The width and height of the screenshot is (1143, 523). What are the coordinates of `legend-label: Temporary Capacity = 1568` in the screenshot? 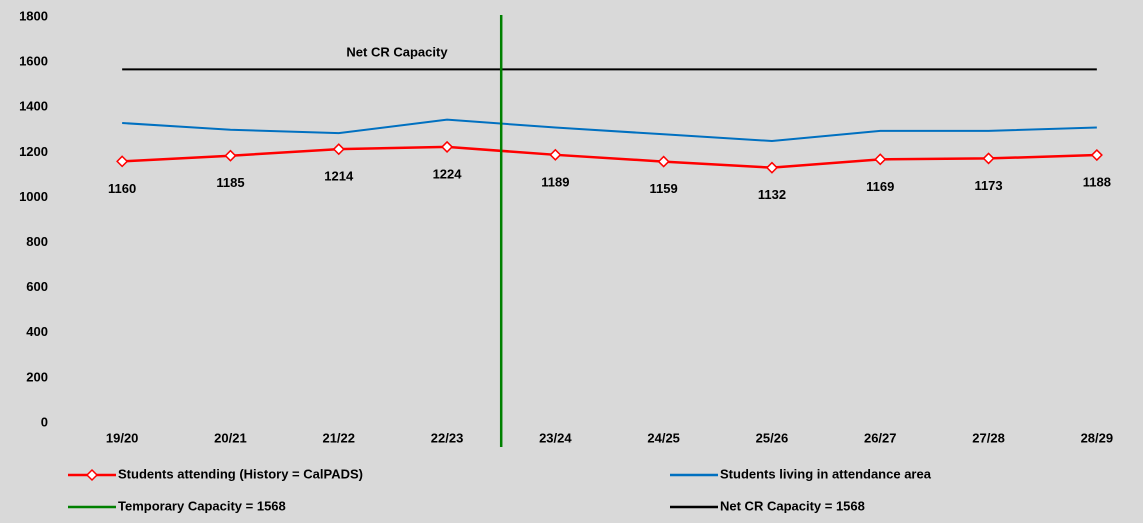 It's located at (202, 505).